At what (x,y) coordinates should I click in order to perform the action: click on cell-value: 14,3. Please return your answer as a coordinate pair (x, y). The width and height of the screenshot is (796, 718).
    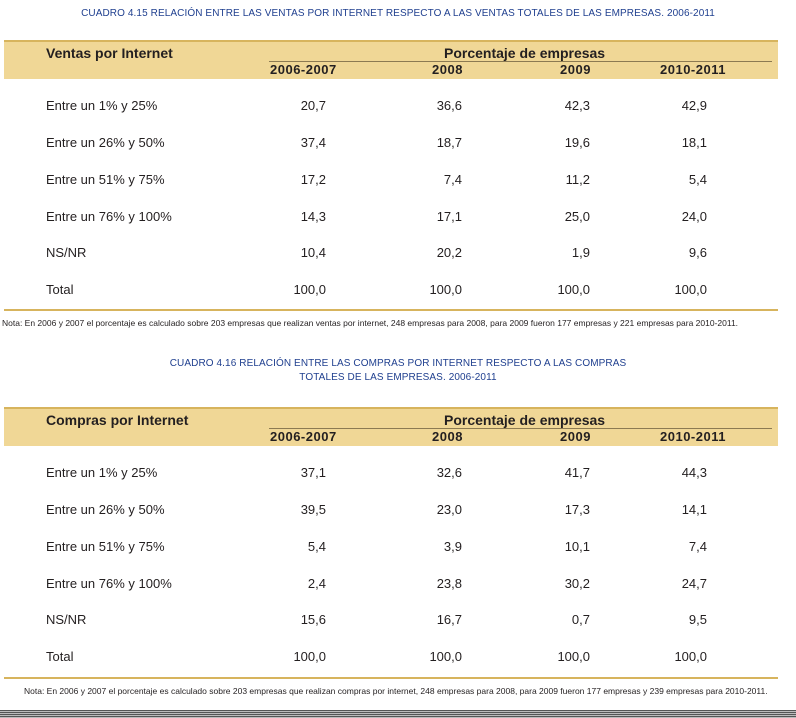
    Looking at the image, I should click on (313, 216).